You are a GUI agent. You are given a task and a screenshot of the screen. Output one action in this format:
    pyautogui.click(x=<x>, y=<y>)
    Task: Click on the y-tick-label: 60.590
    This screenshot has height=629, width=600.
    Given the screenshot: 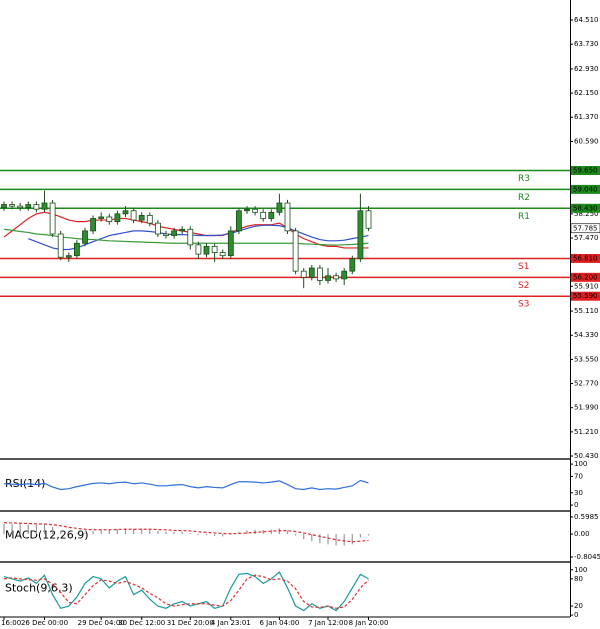 What is the action you would take?
    pyautogui.click(x=586, y=141)
    